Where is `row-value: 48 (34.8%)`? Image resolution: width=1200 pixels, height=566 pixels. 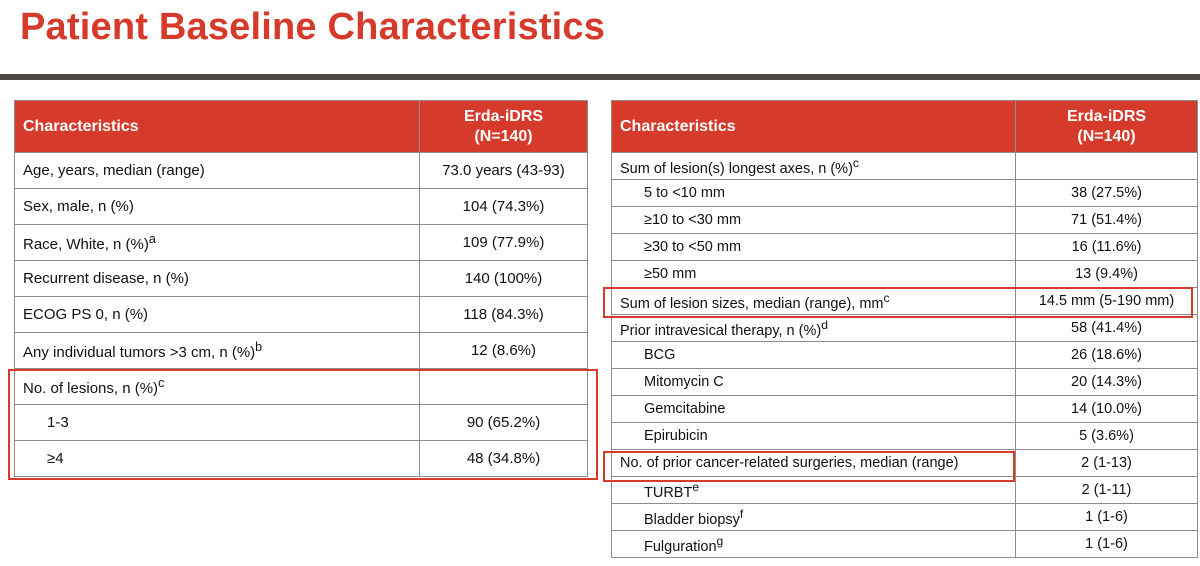
row-value: 48 (34.8%) is located at coordinates (503, 458).